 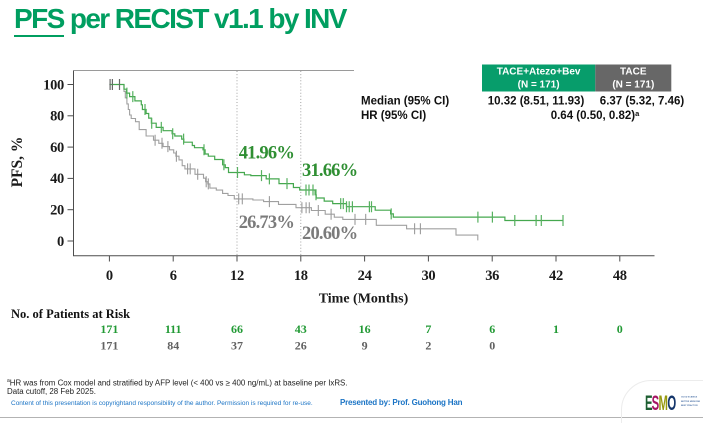 I want to click on svg-text: 9, so click(x=365, y=345).